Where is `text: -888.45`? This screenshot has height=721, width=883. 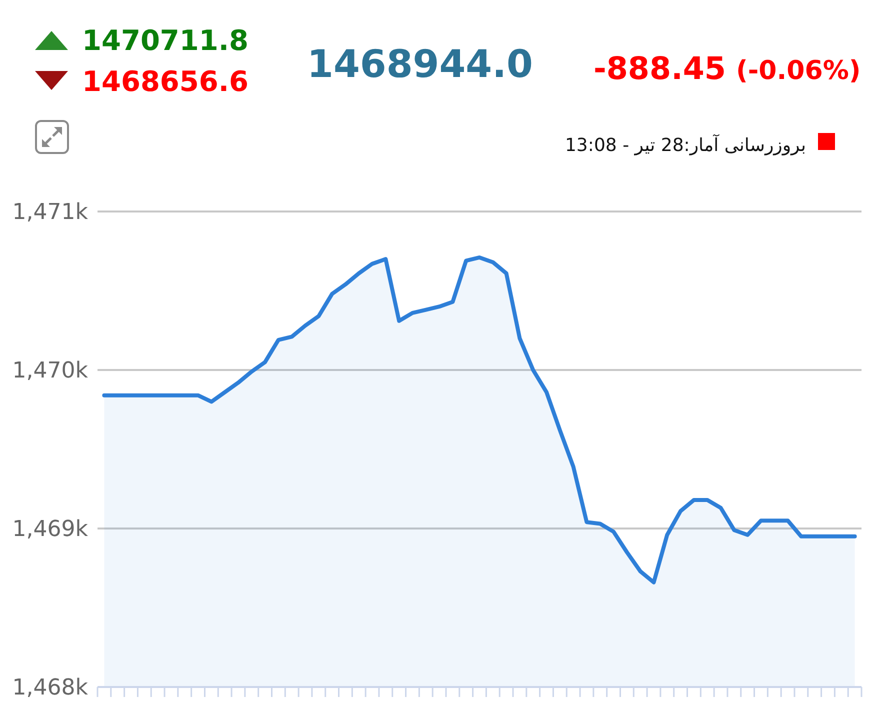
text: -888.45 is located at coordinates (660, 69).